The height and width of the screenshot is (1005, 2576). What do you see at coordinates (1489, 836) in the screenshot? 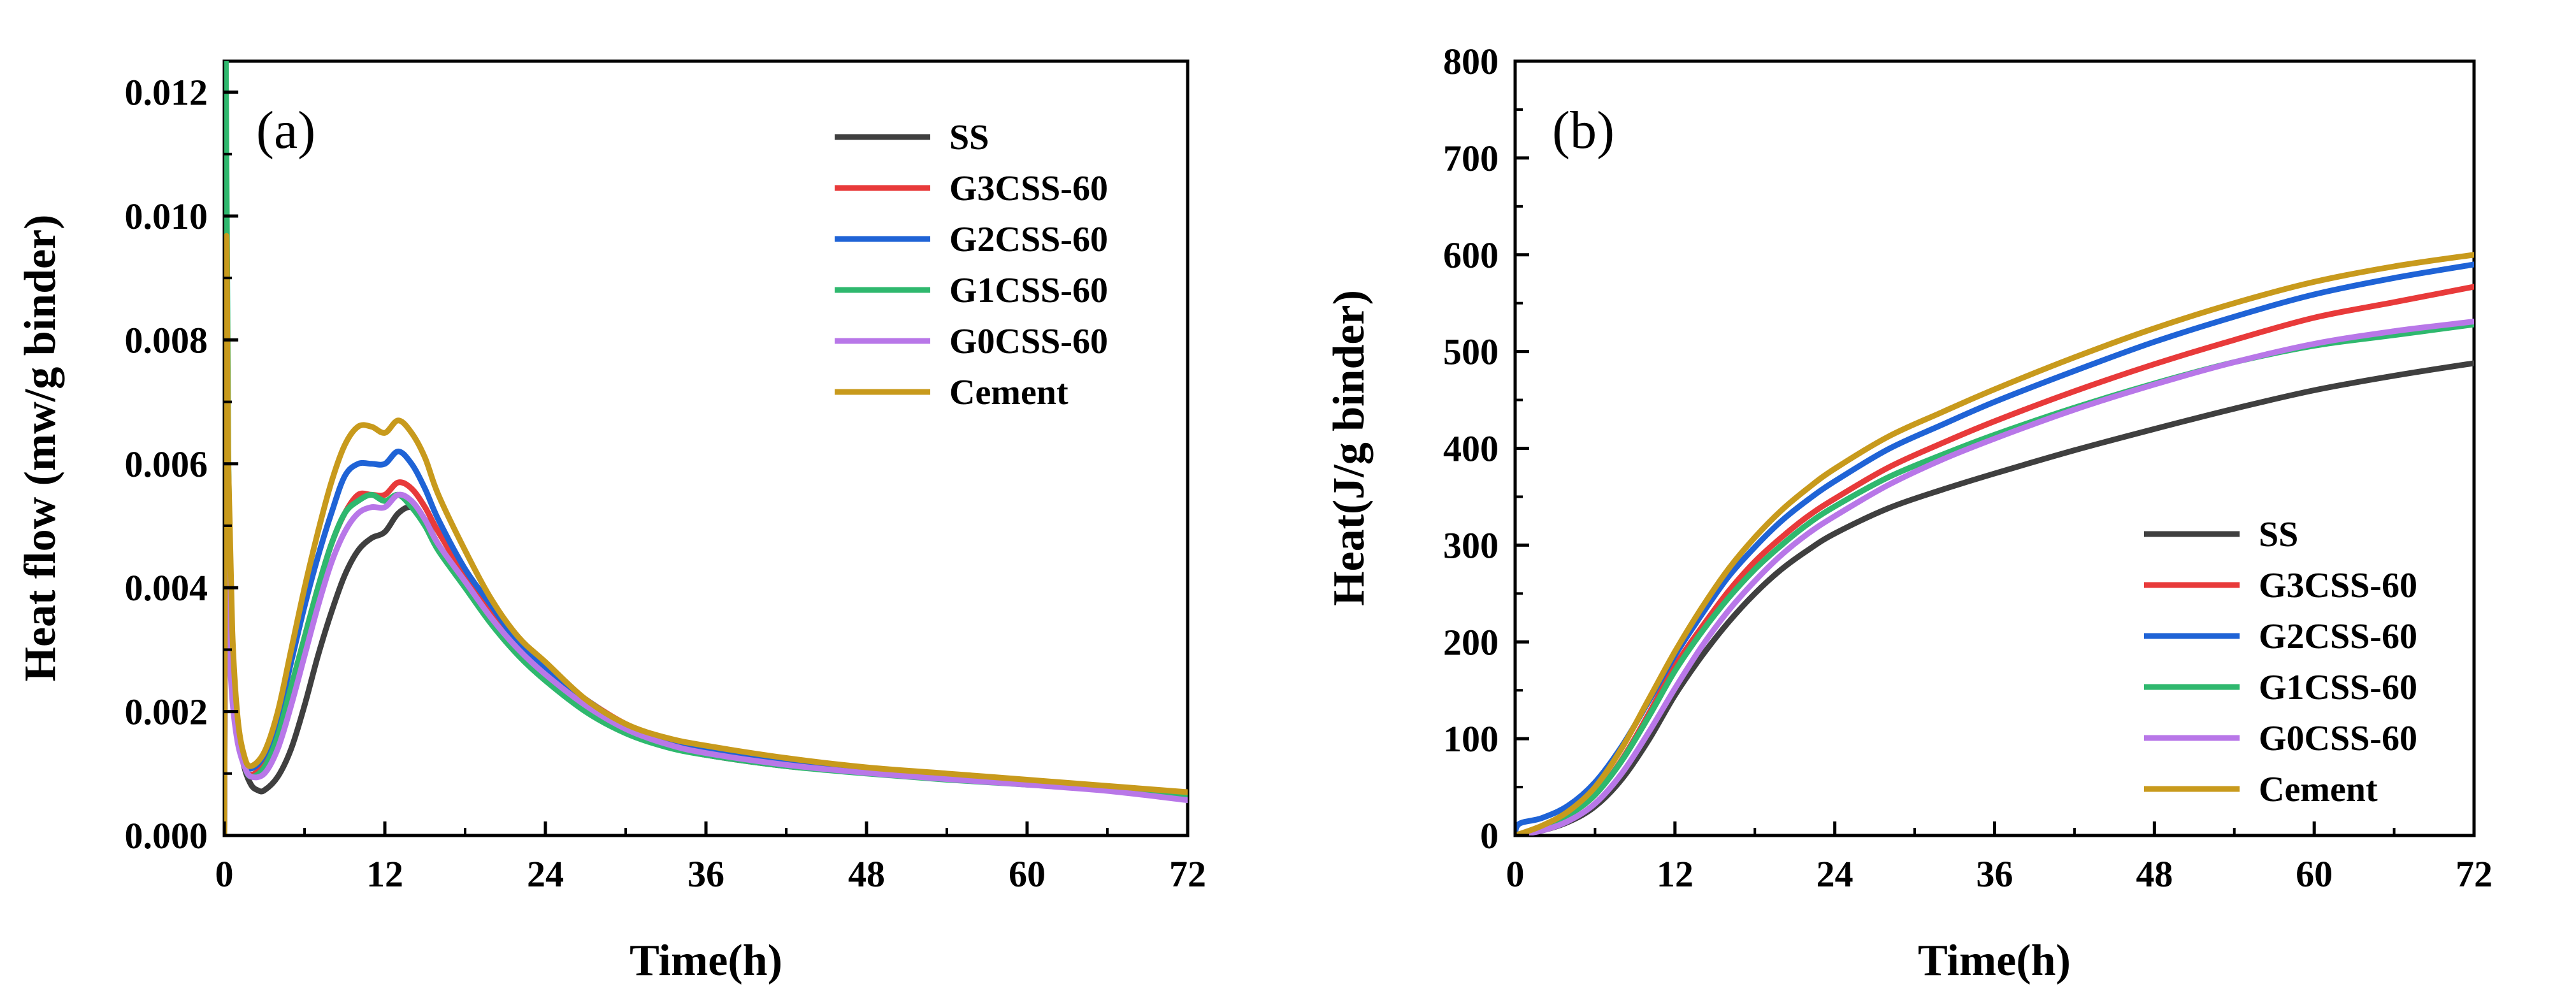
I see `panel-b-y-tick-label: 0` at bounding box center [1489, 836].